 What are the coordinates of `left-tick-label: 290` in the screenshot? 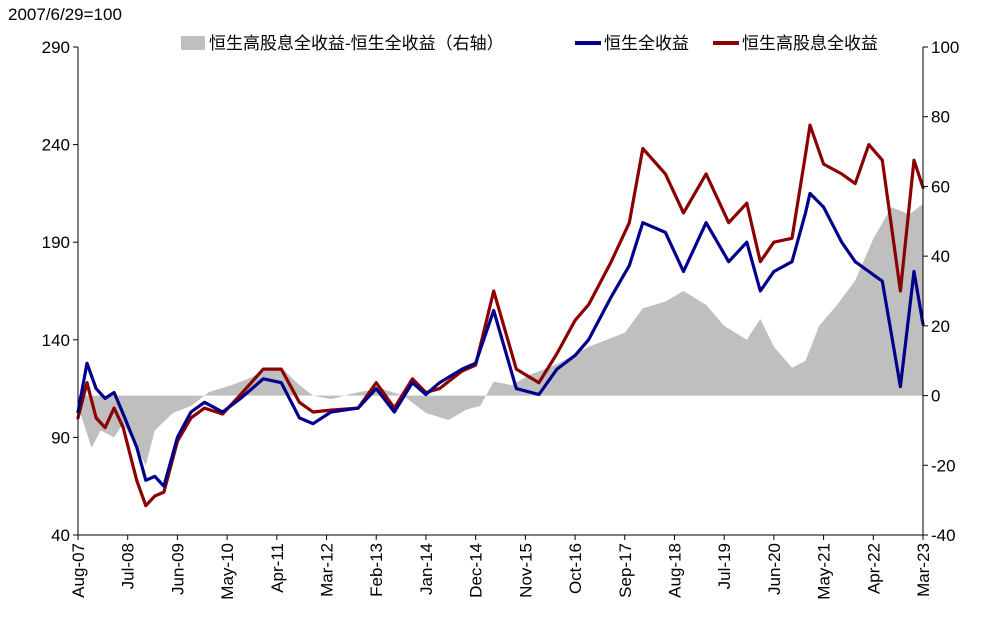 It's located at (56, 47).